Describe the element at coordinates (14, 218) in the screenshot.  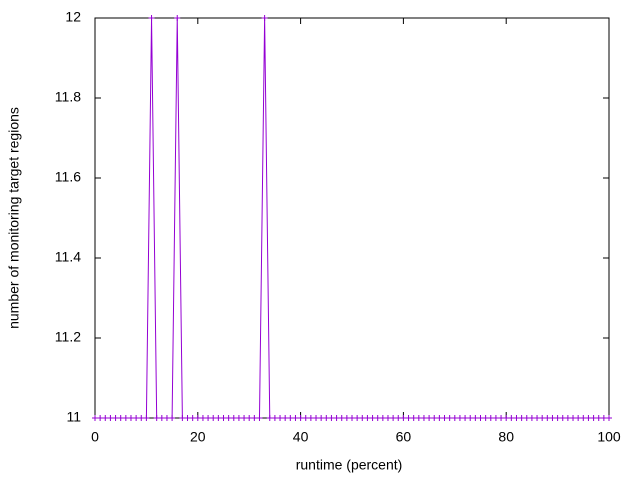
I see `y-axis-label: number of monitoring target regions` at that location.